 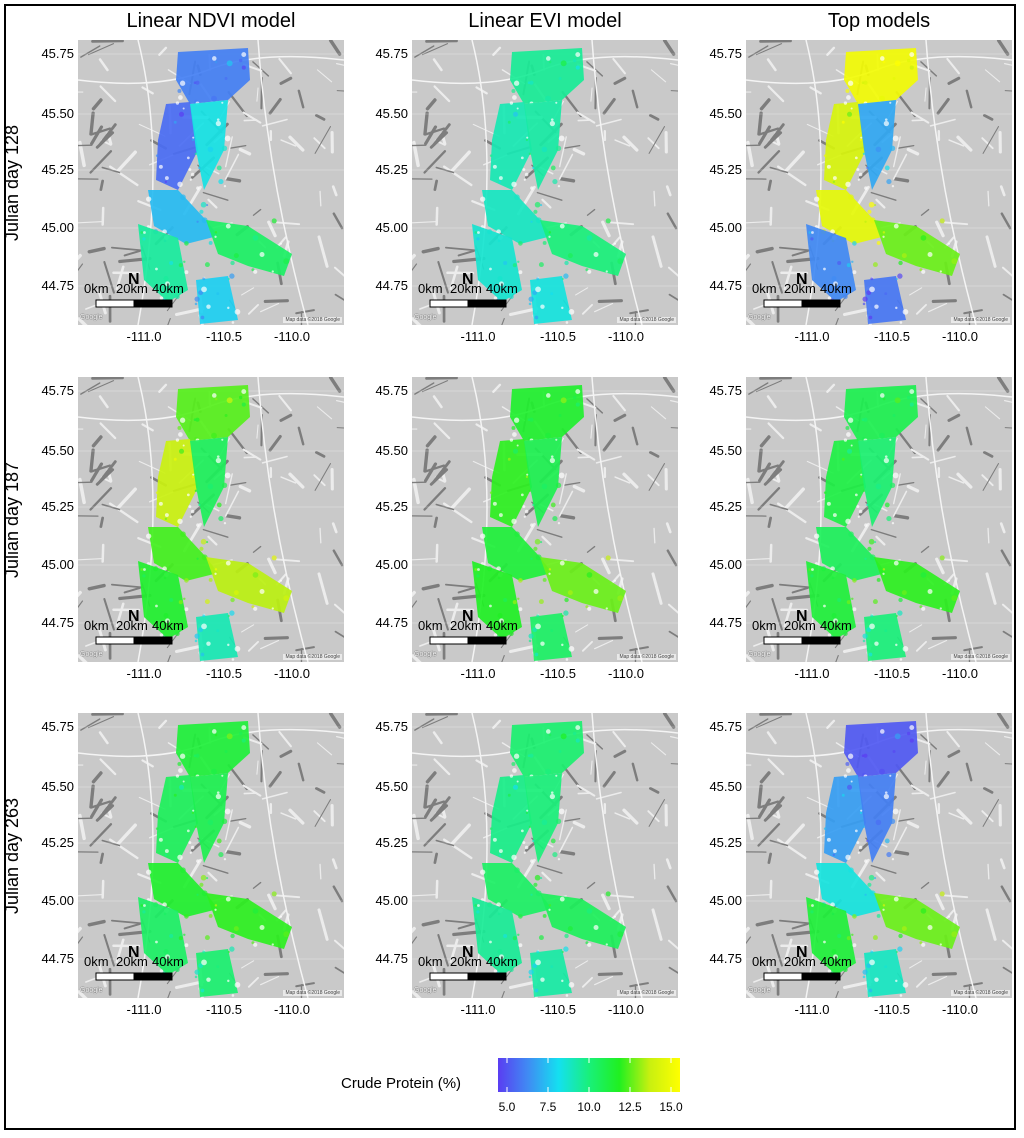 I want to click on latitude-tick-label: 44.75, so click(x=57, y=958).